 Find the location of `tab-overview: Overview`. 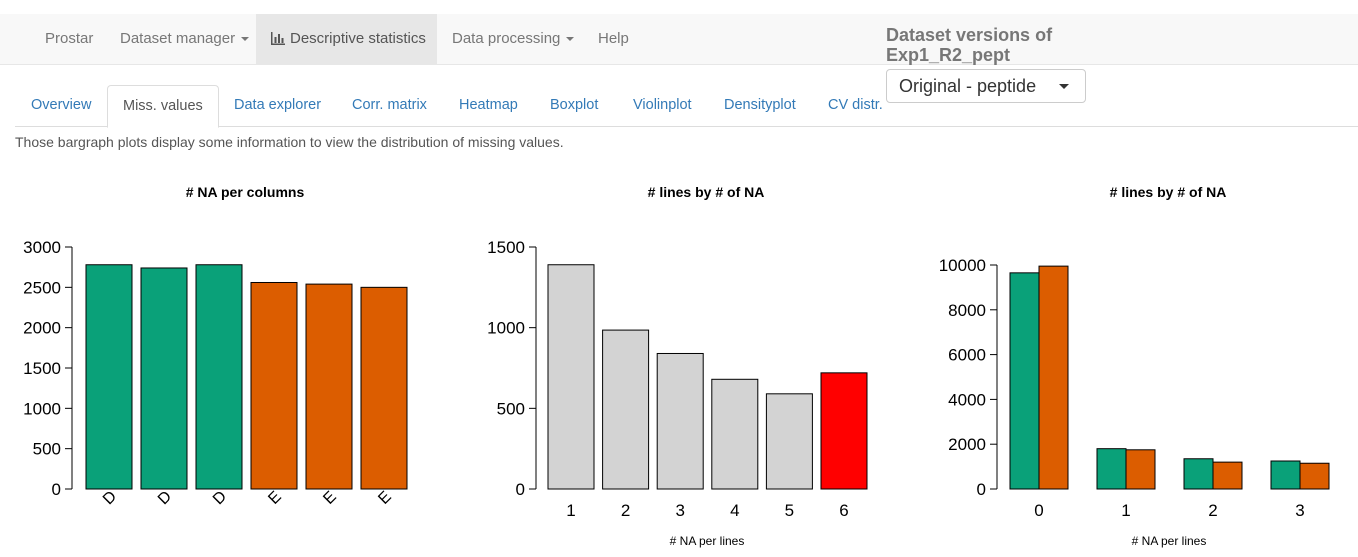

tab-overview: Overview is located at coordinates (61, 105).